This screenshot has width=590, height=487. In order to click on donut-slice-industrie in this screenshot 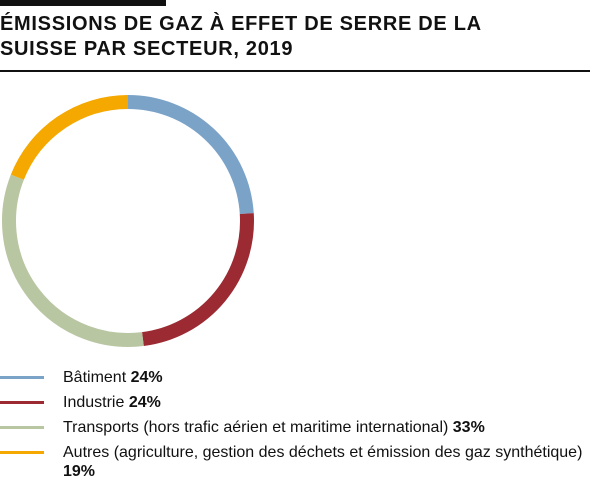, I will do `click(197, 280)`.